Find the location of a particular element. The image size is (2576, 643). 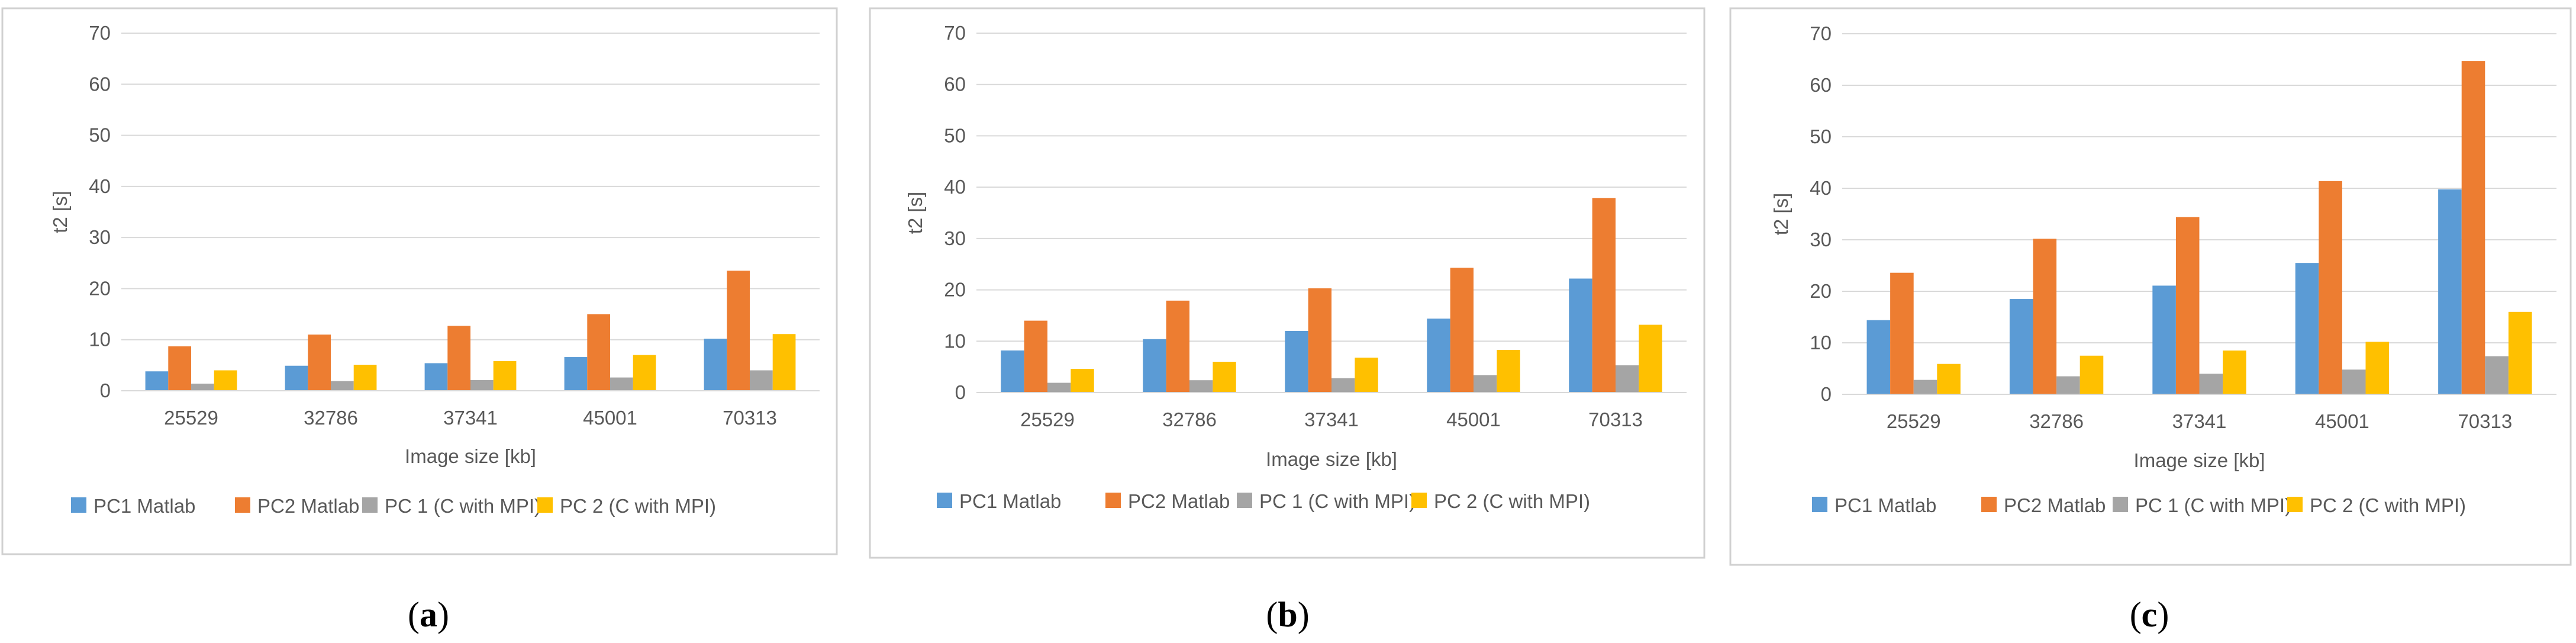

x-tick-label: 45001 is located at coordinates (610, 418).